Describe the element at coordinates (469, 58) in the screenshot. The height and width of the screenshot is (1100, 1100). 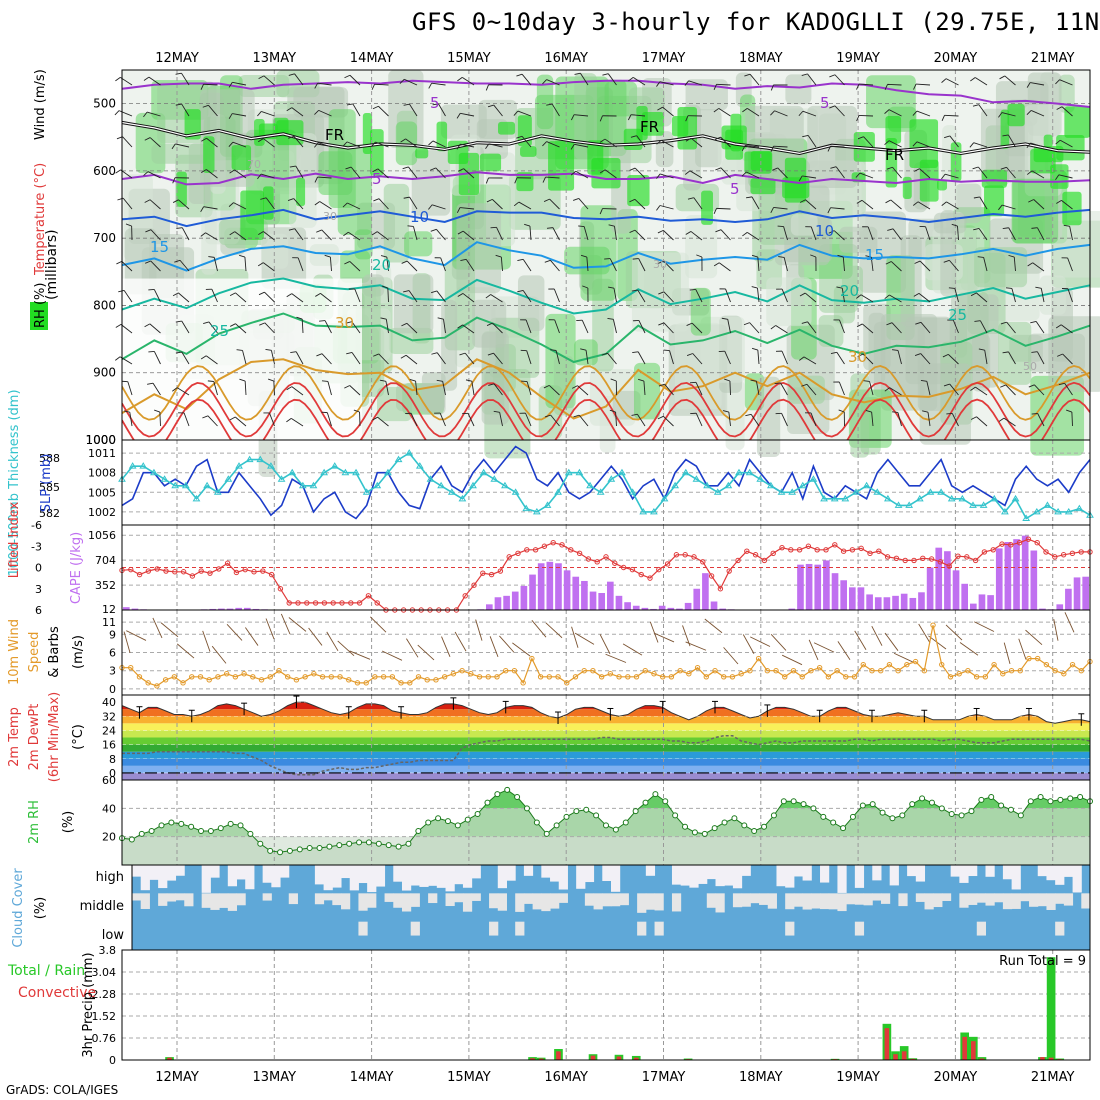
I see `top-date-label: 15MAY` at that location.